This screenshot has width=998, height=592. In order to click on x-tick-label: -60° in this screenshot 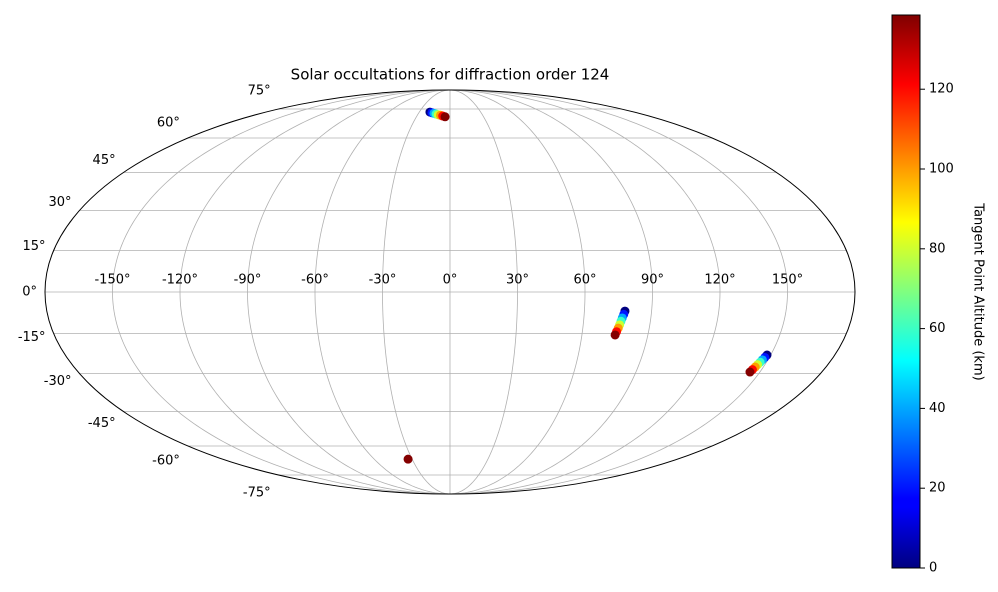, I will do `click(315, 280)`.